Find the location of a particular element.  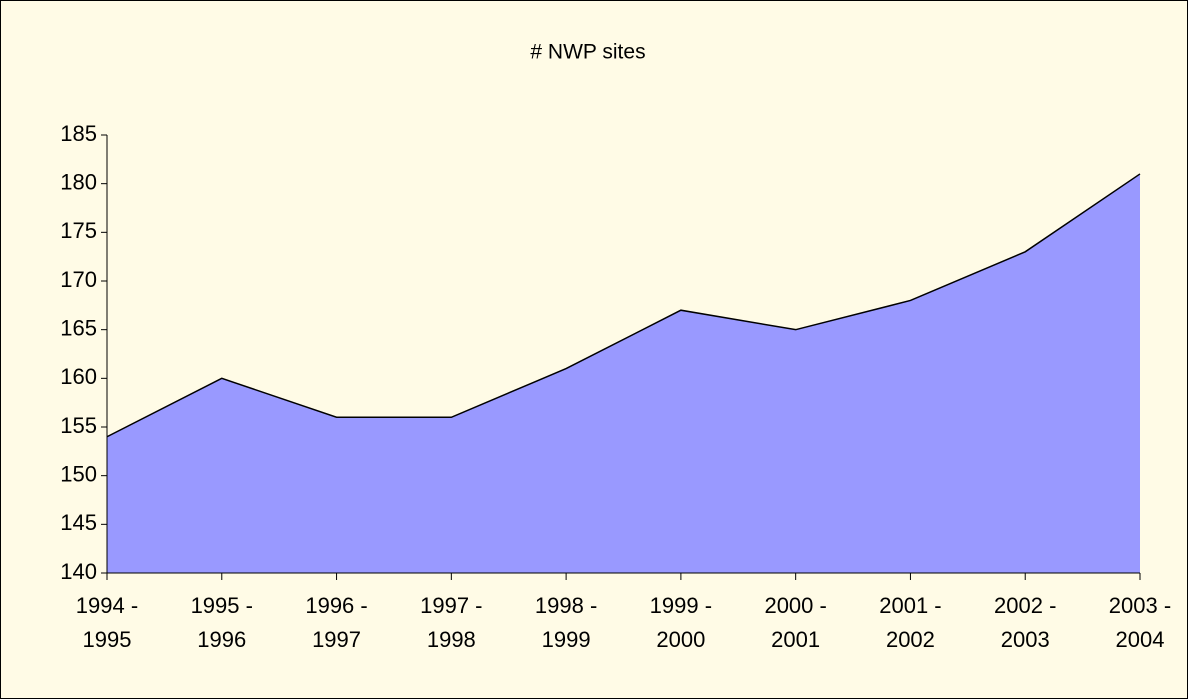

y-tick-label: 185 is located at coordinates (78, 133).